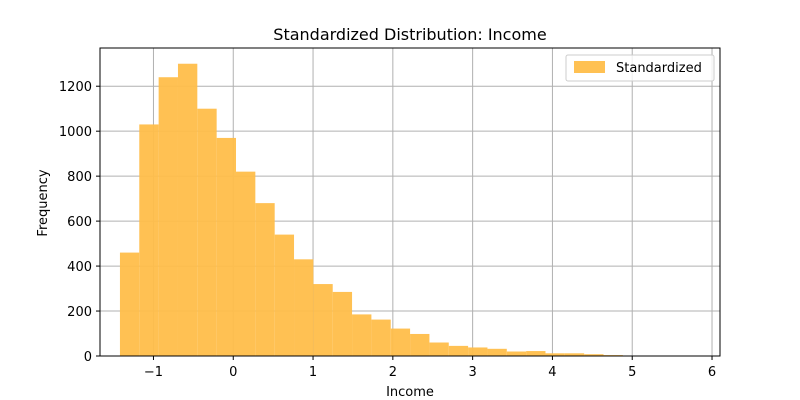 This screenshot has height=400, width=800. What do you see at coordinates (659, 68) in the screenshot?
I see `legend-label: Standardized` at bounding box center [659, 68].